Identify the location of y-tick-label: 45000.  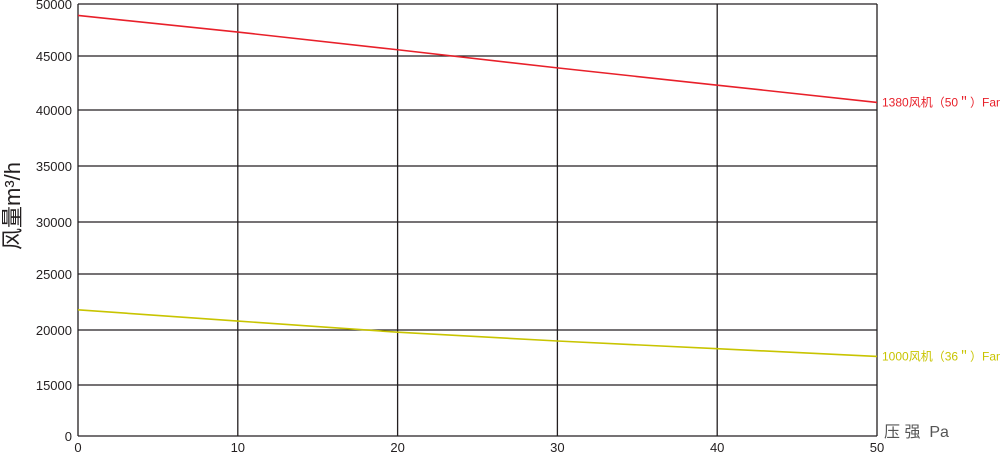
(54, 56).